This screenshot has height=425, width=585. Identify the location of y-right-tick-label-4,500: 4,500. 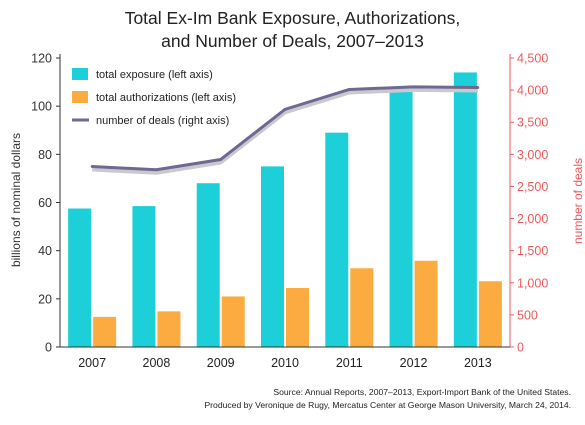
(532, 59).